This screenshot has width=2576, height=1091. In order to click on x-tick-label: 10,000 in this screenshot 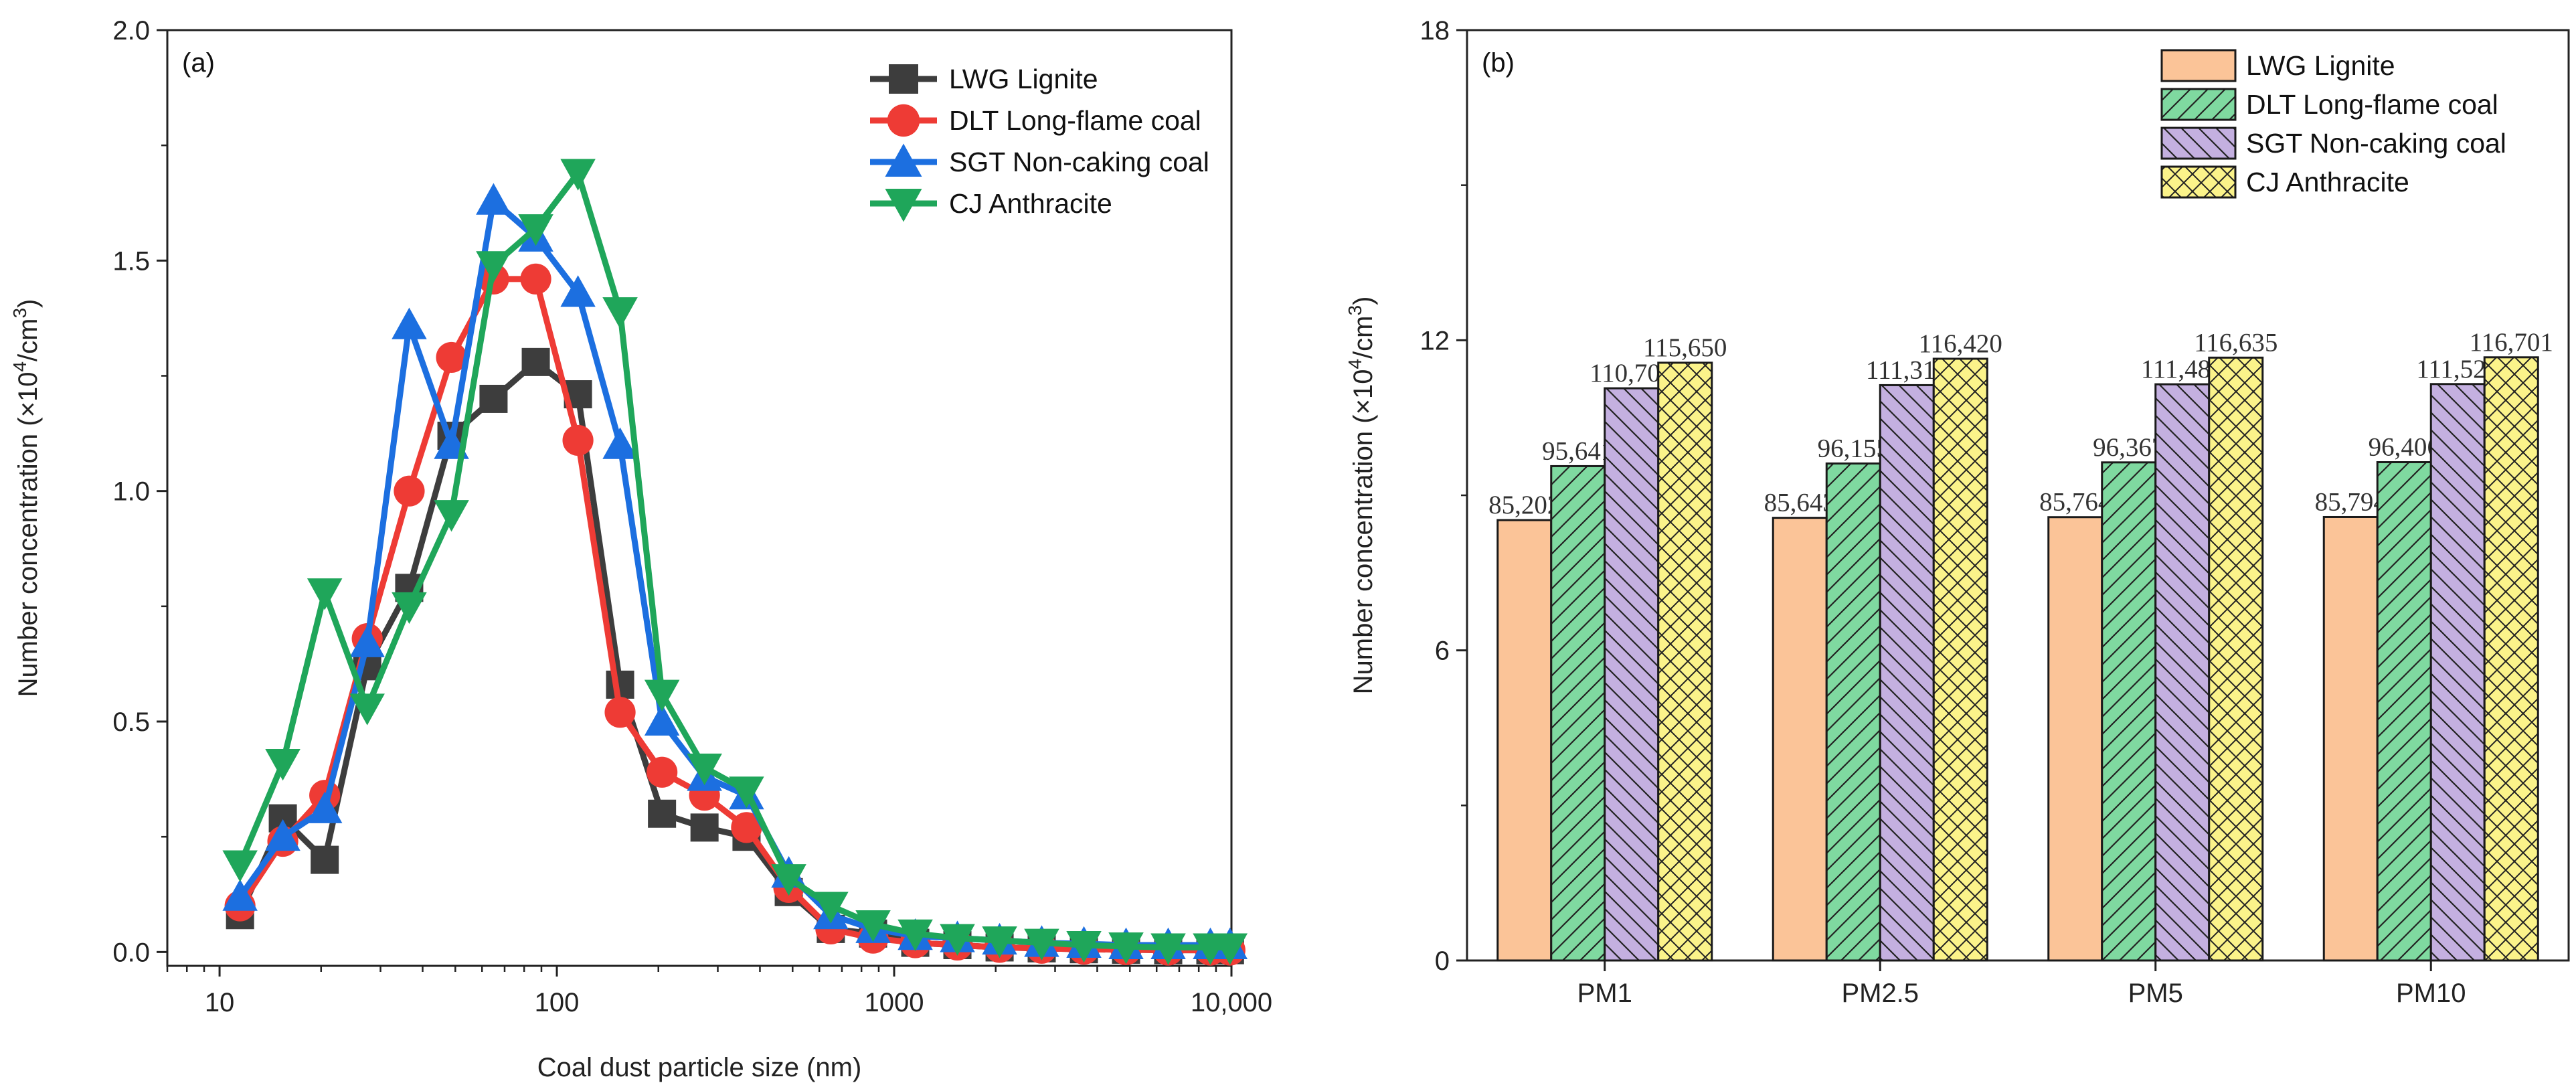, I will do `click(1231, 1002)`.